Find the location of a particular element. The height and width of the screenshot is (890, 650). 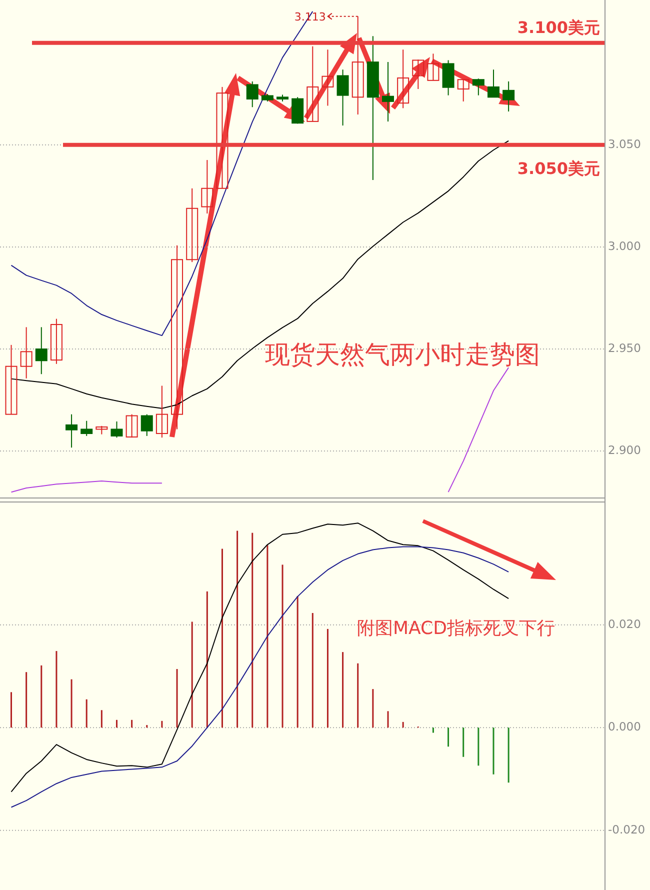

ref-line-label: 3.050美元 is located at coordinates (558, 168).